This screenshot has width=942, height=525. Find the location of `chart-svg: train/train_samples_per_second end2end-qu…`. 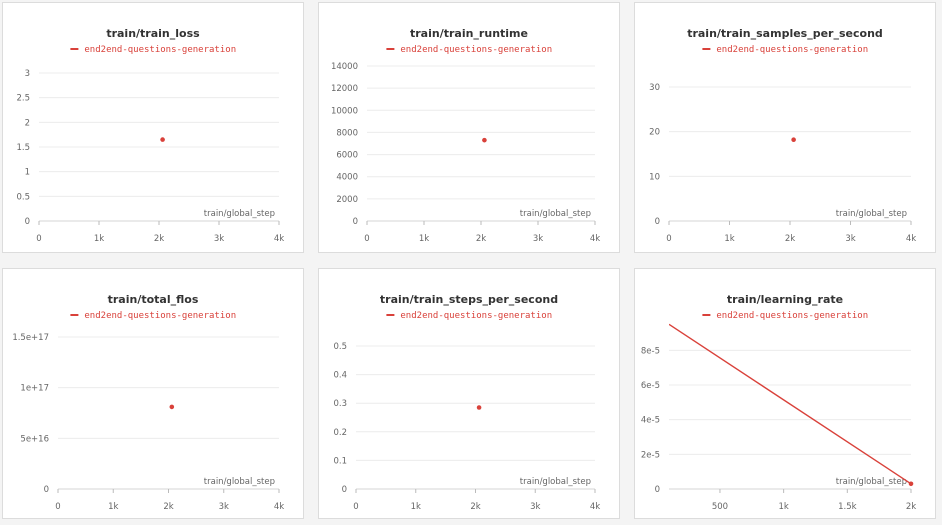

chart-svg: train/train_samples_per_second end2end-qu… is located at coordinates (782, 135).